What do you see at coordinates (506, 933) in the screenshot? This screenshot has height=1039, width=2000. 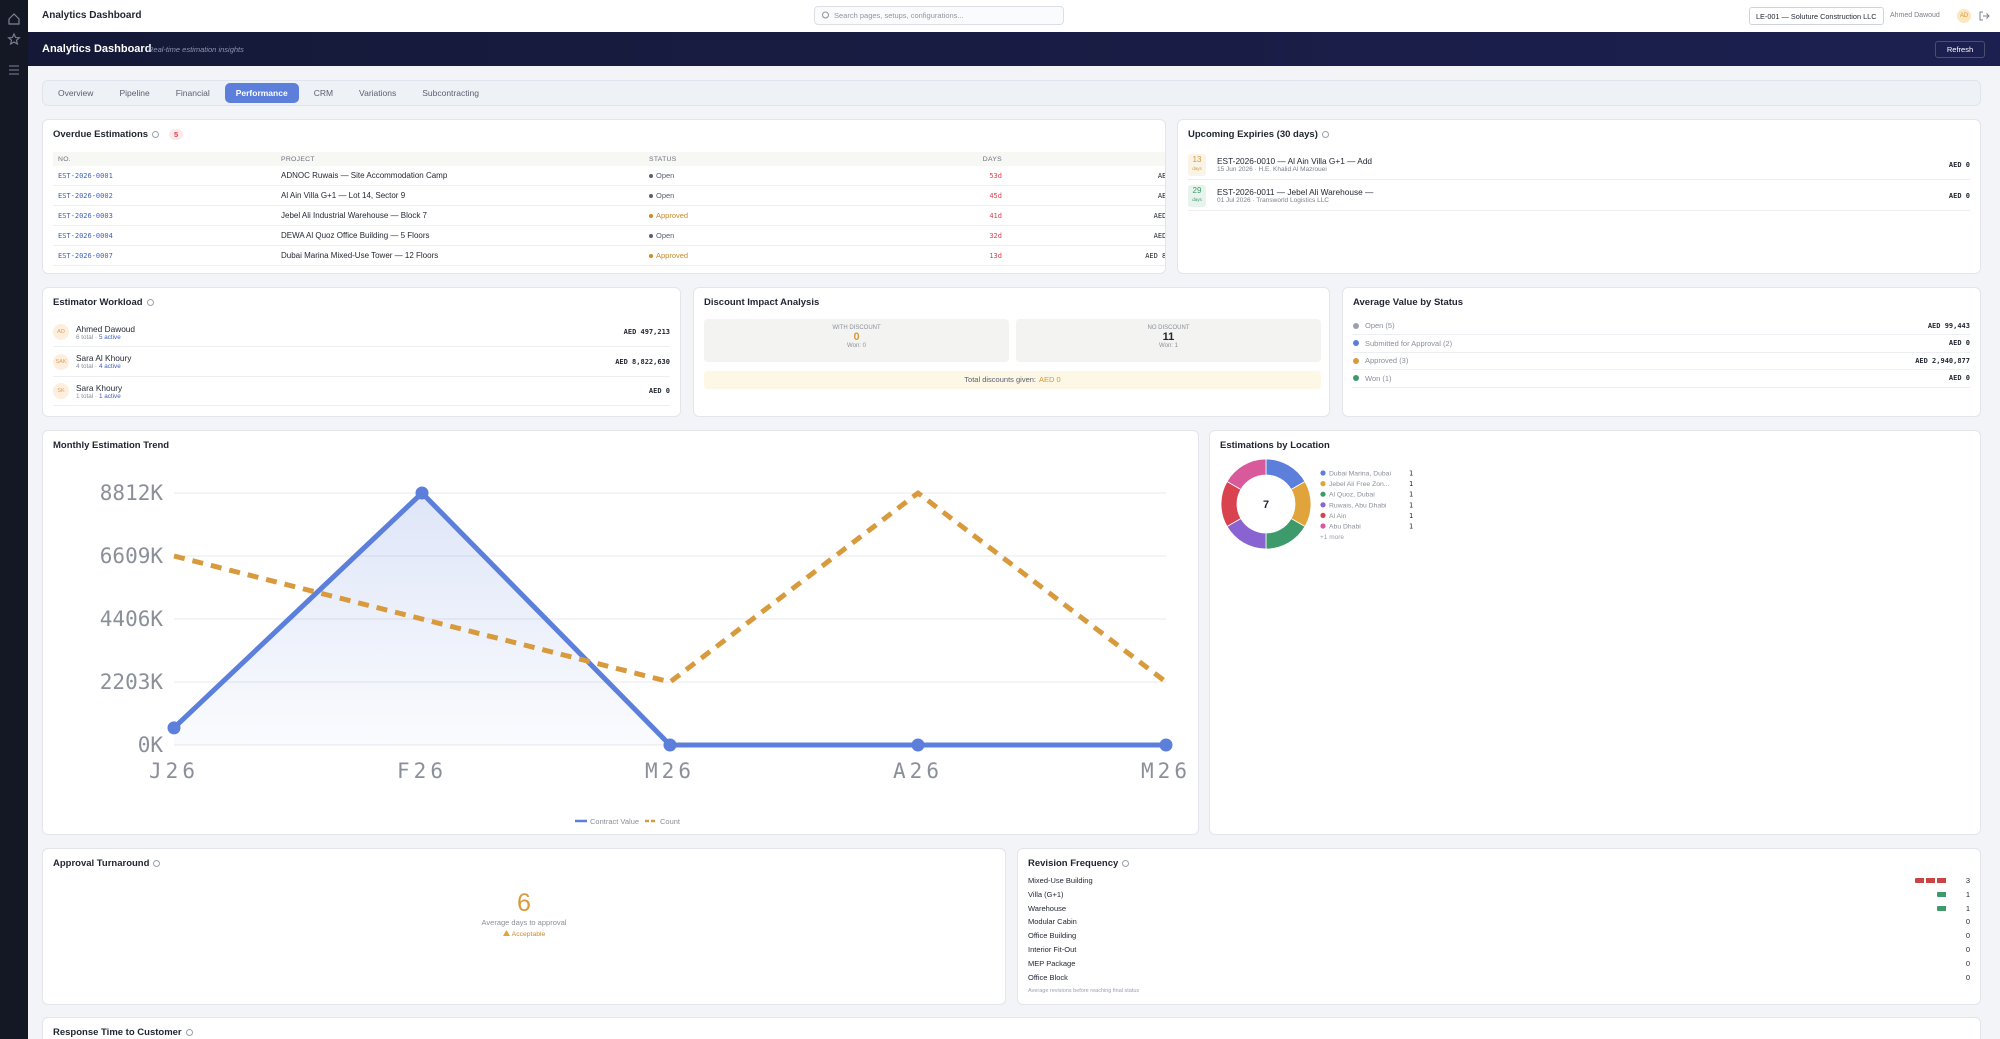 I see `status-triangle` at bounding box center [506, 933].